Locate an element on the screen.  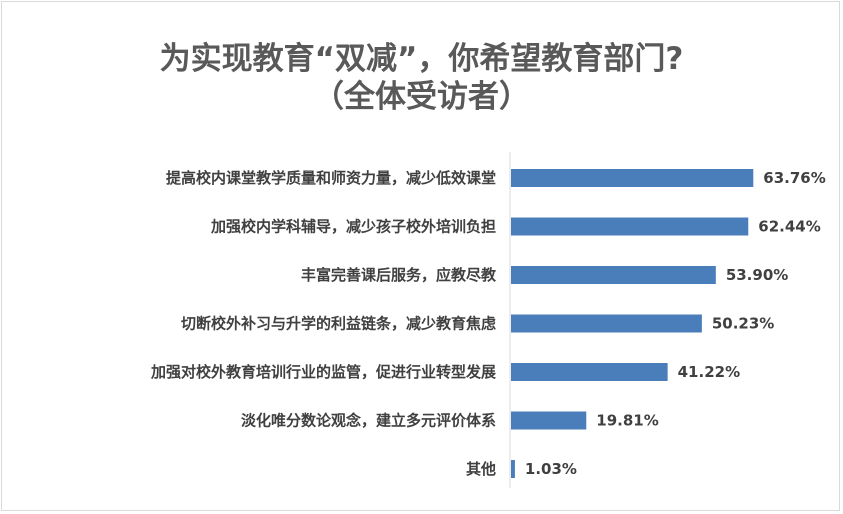
data-label: 1.03% is located at coordinates (551, 469).